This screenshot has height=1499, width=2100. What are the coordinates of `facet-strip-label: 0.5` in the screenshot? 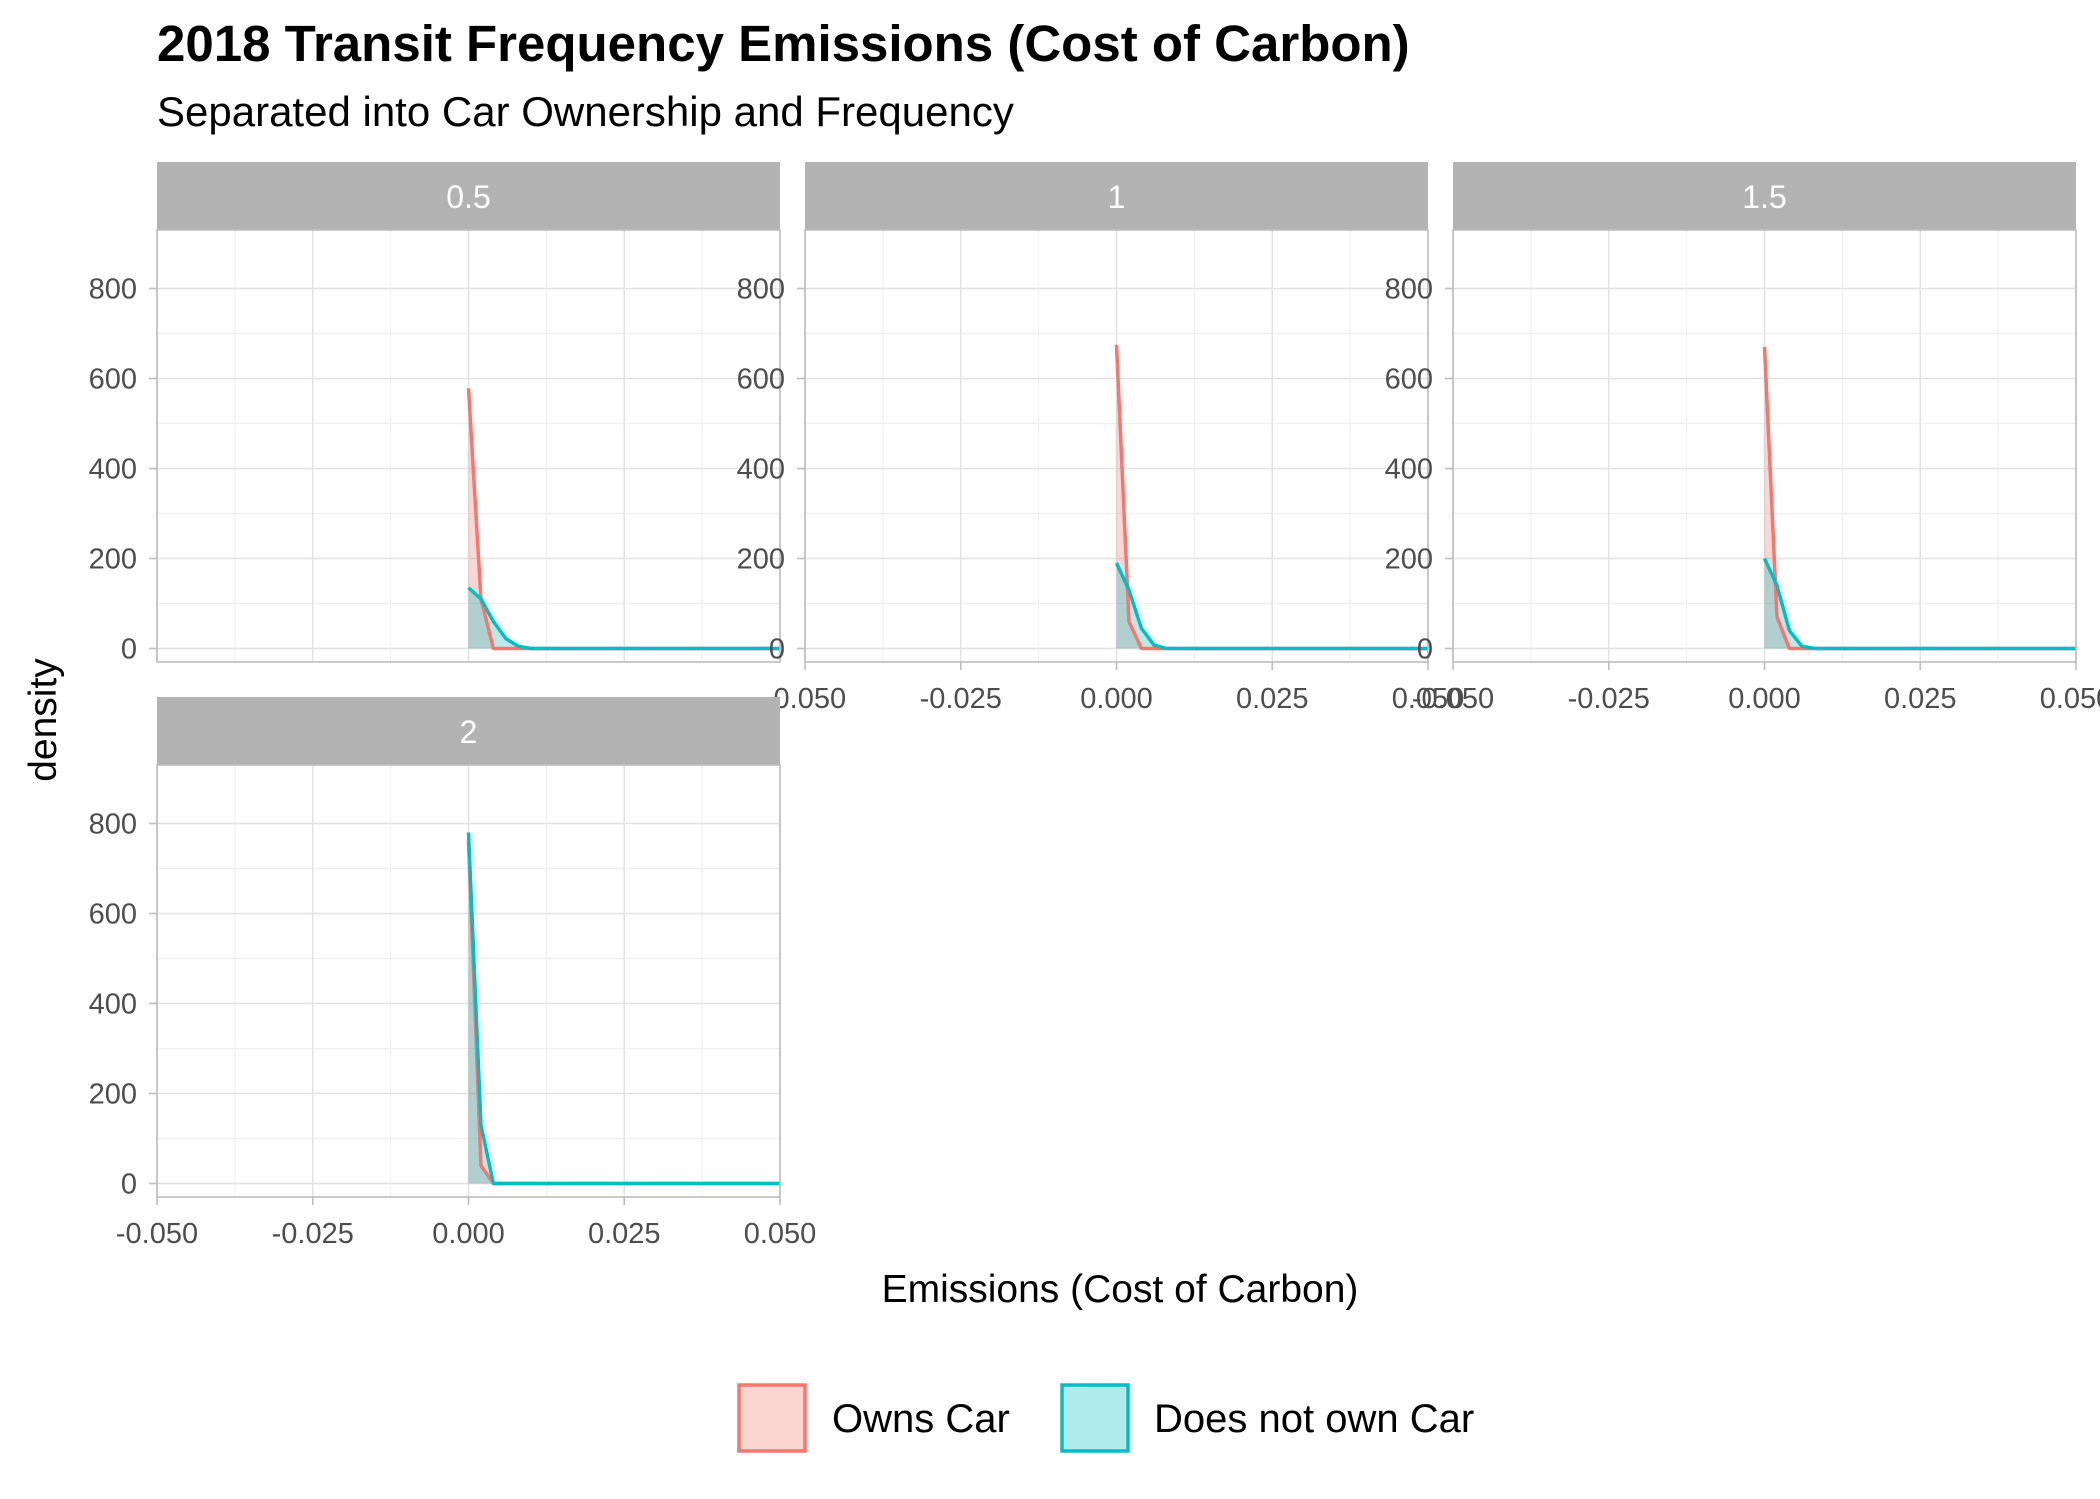 It's located at (468, 197).